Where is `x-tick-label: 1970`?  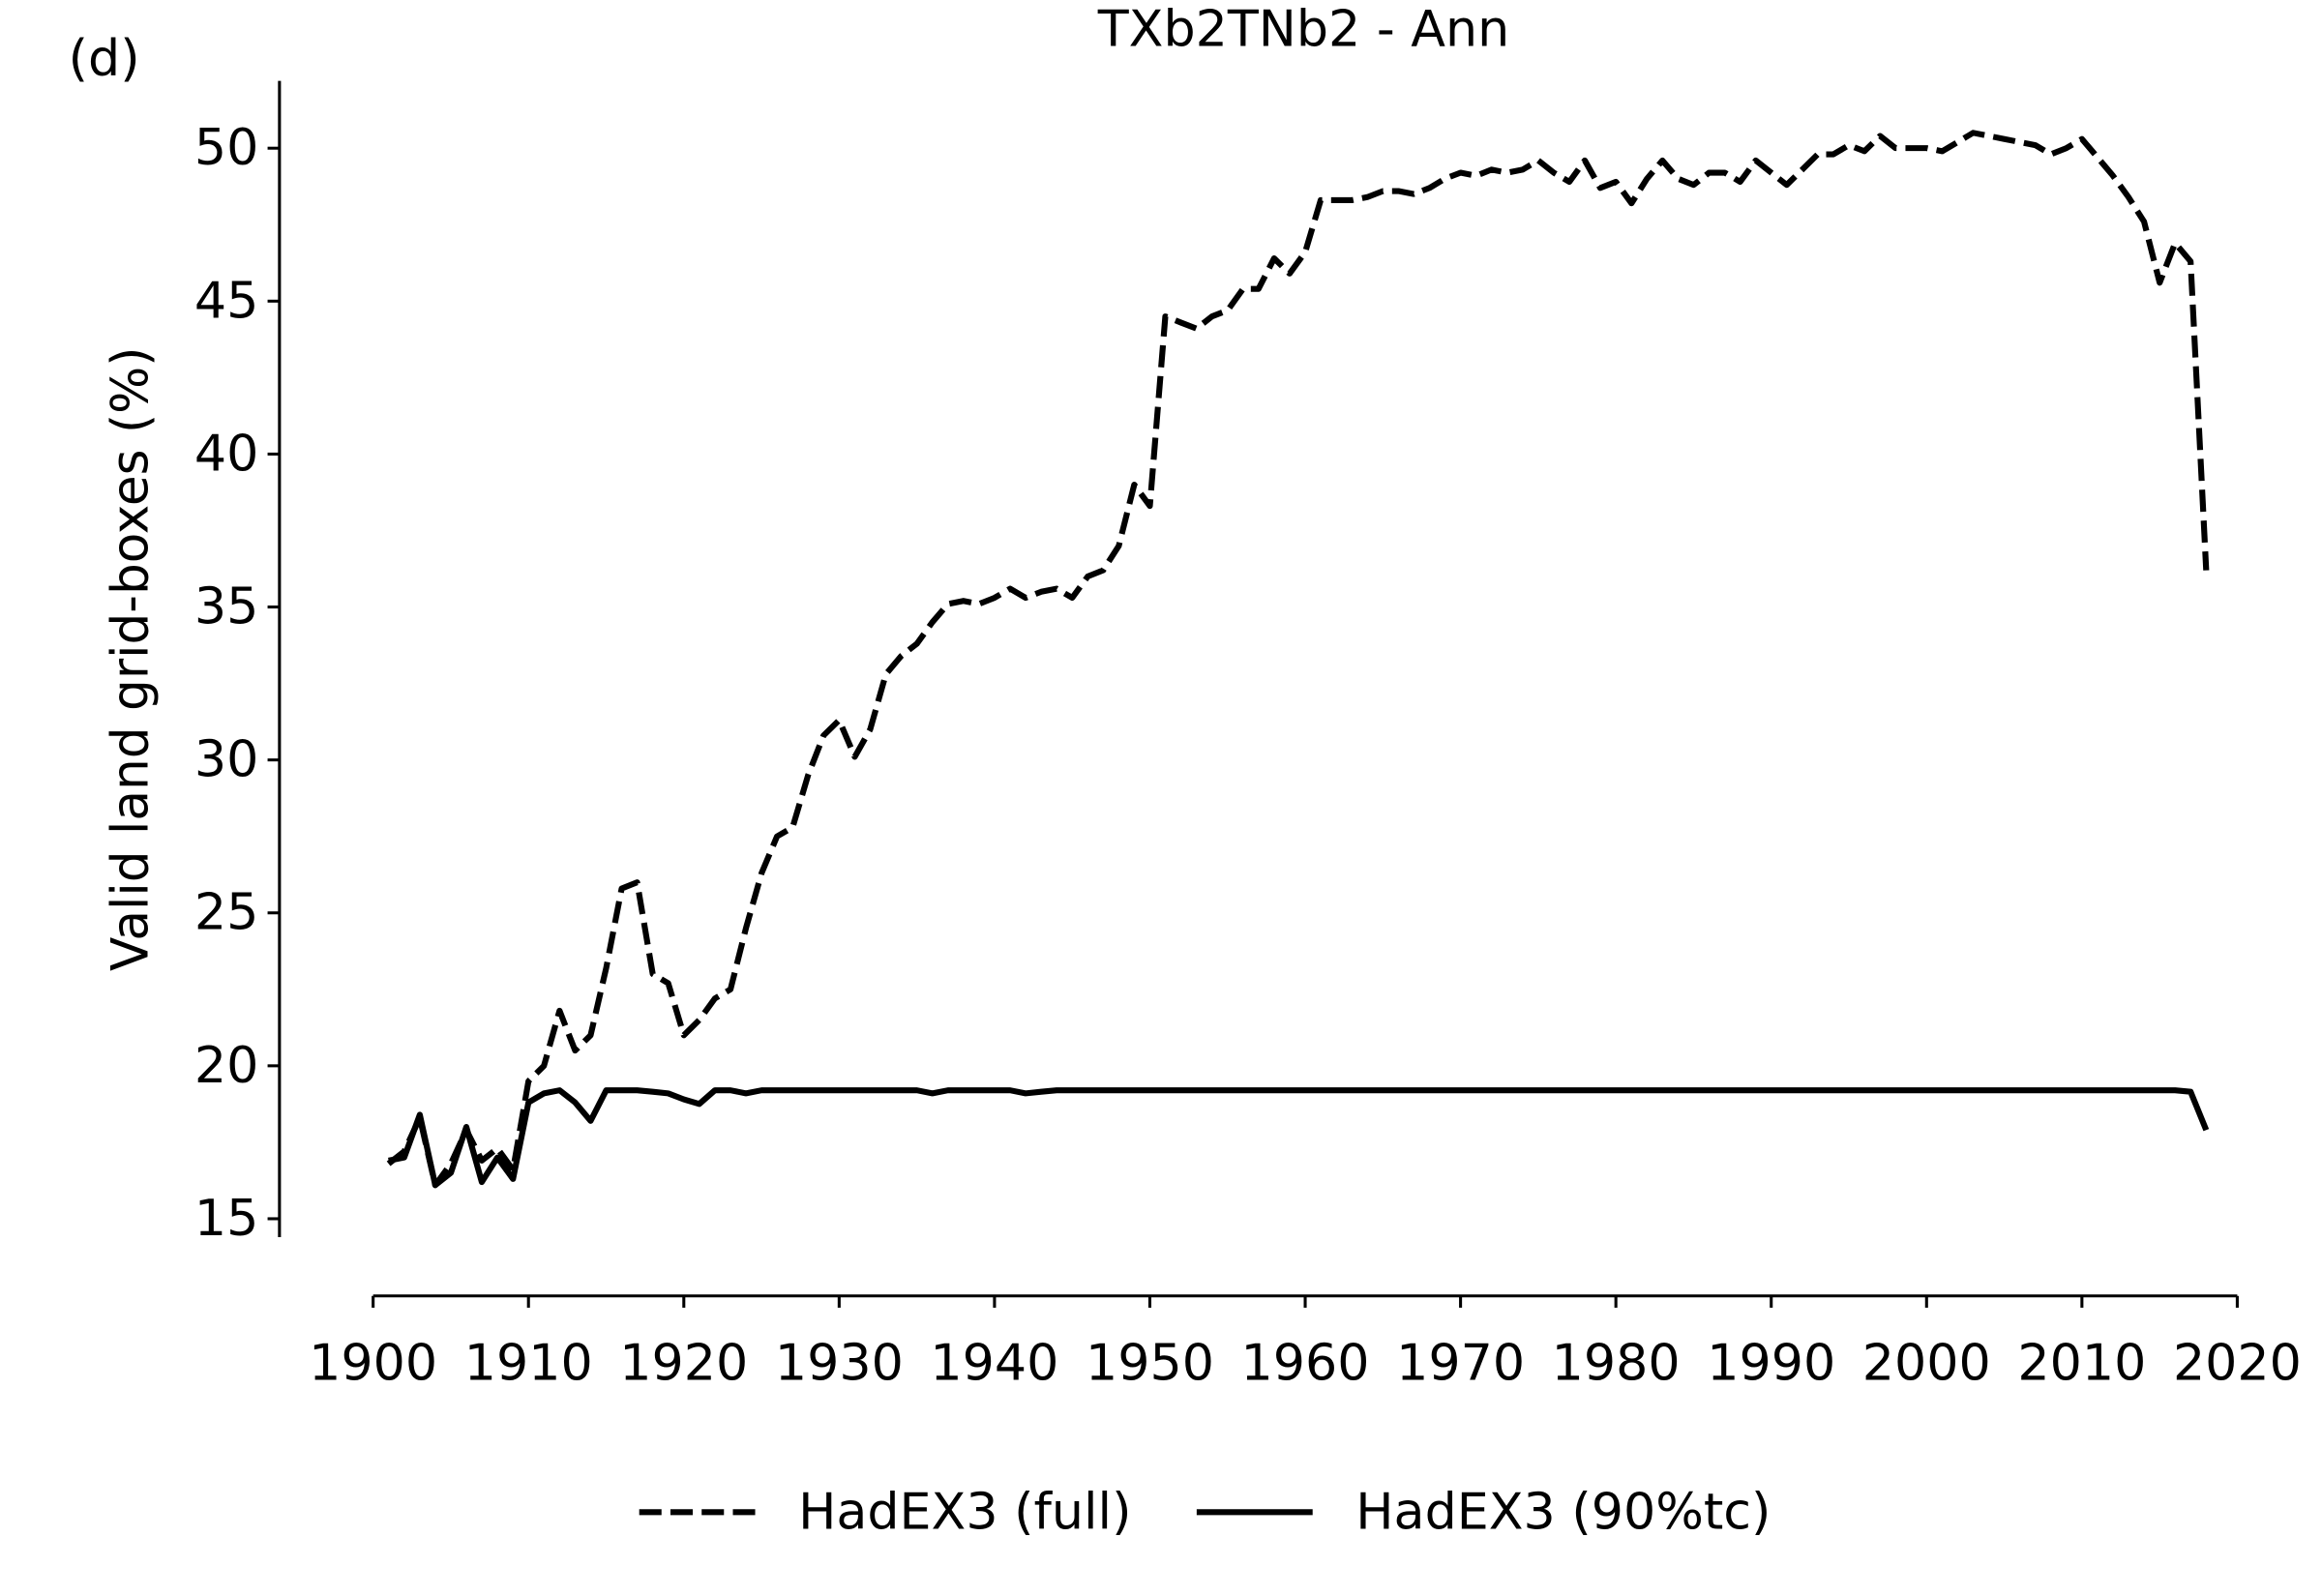 x-tick-label: 1970 is located at coordinates (1460, 1364).